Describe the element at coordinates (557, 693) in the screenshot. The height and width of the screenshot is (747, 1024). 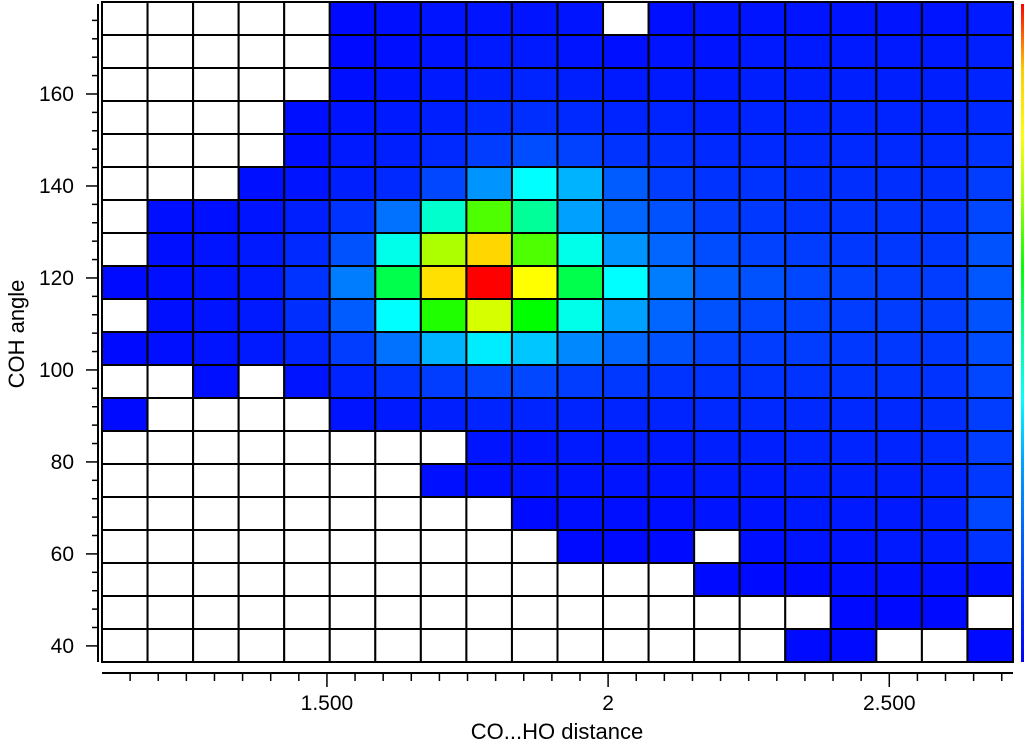
I see `x-axis: 1.500 2 2.500` at that location.